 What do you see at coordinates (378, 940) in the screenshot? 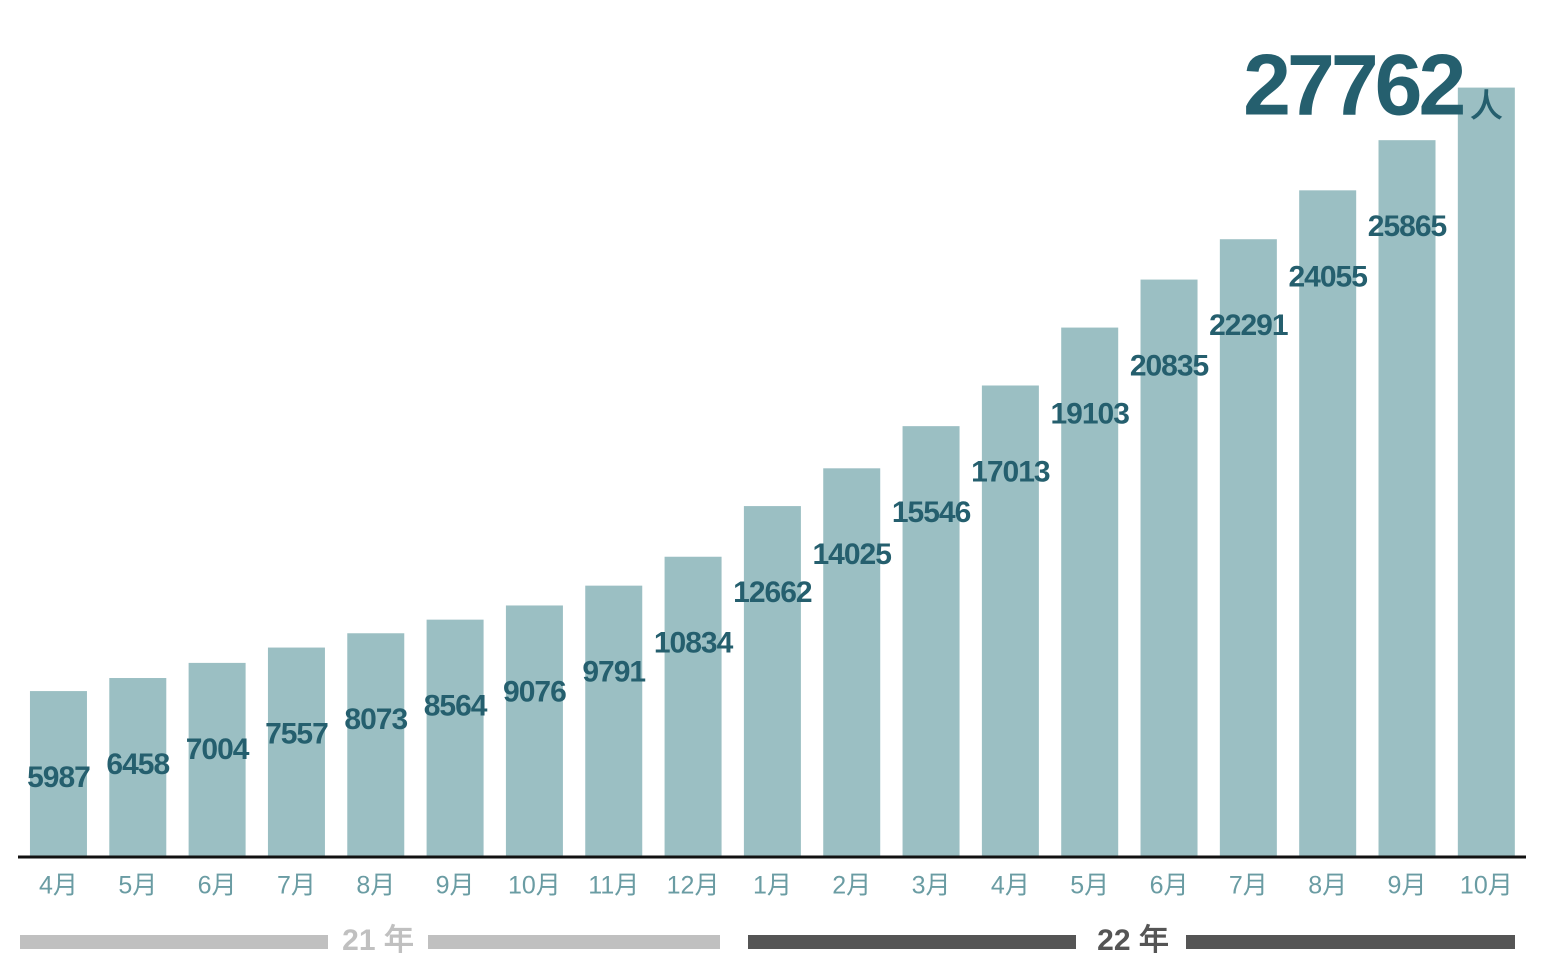
I see `group-label: 21 年` at bounding box center [378, 940].